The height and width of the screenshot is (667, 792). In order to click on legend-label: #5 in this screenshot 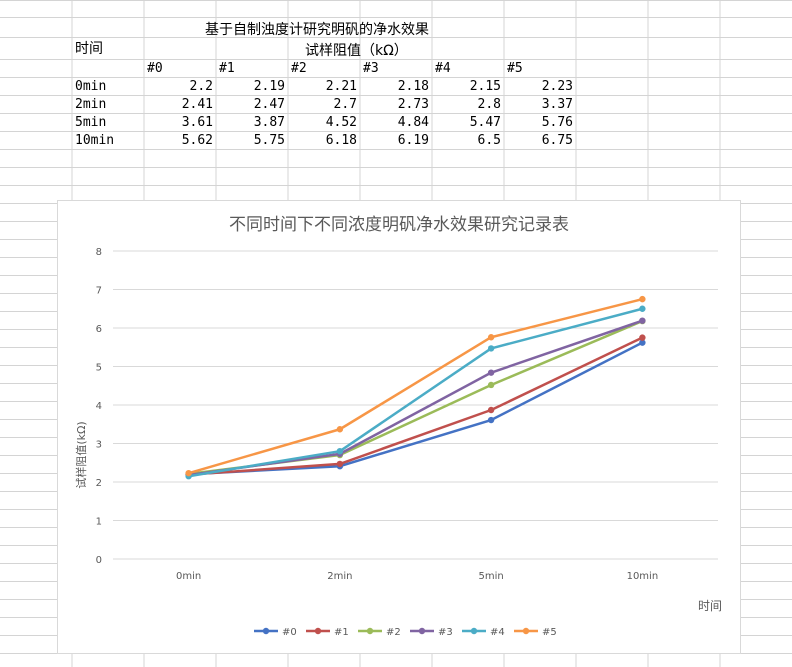, I will do `click(549, 632)`.